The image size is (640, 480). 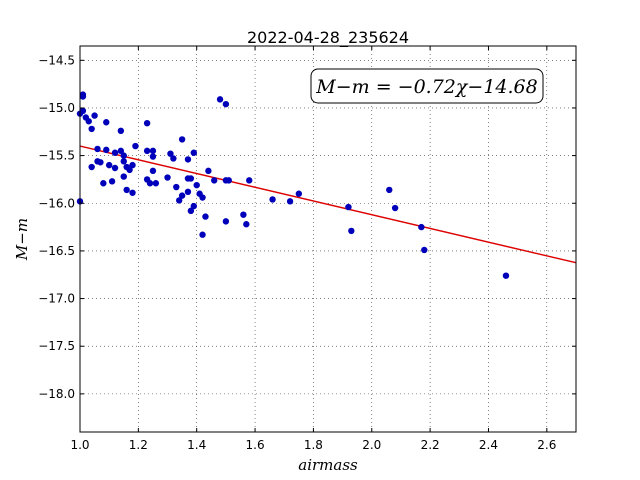 What do you see at coordinates (196, 445) in the screenshot?
I see `x-tick-label: 1.4` at bounding box center [196, 445].